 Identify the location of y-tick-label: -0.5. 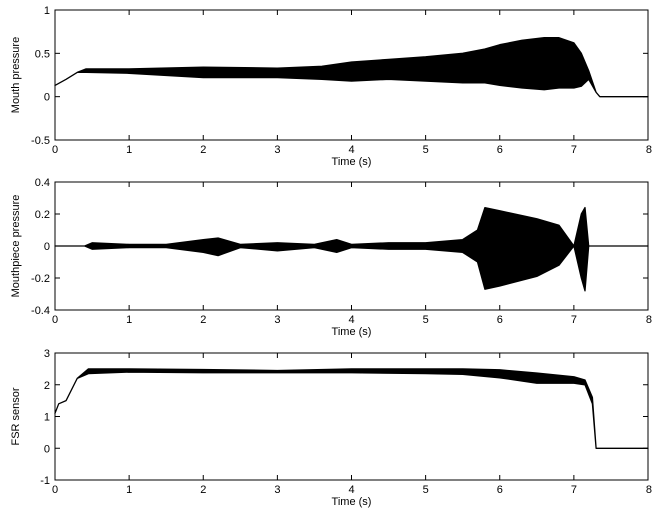
(40, 141).